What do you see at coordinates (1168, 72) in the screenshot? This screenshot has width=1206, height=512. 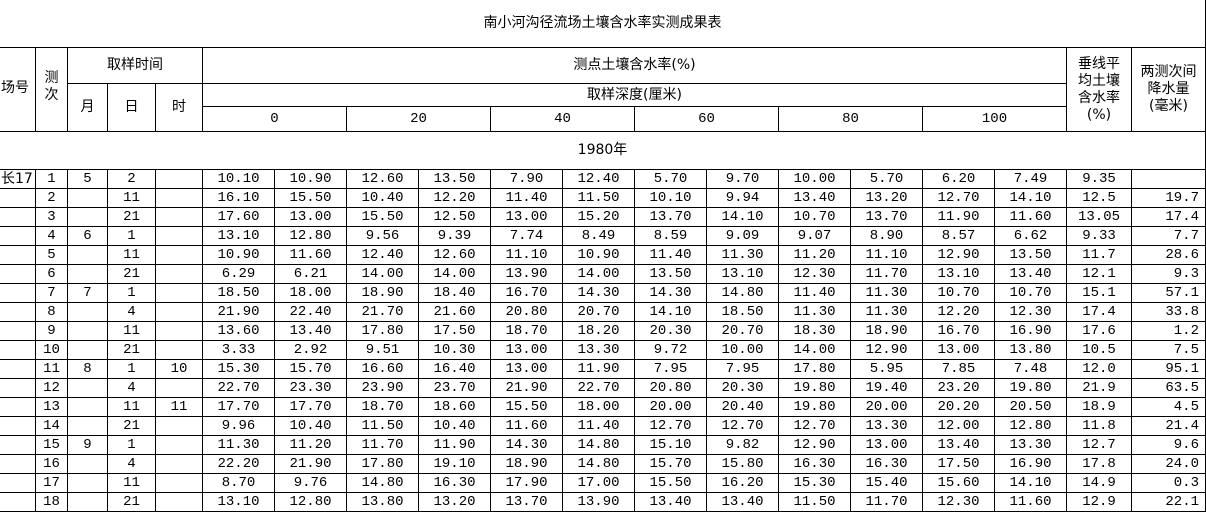 I see `cell-text: 两测次间` at bounding box center [1168, 72].